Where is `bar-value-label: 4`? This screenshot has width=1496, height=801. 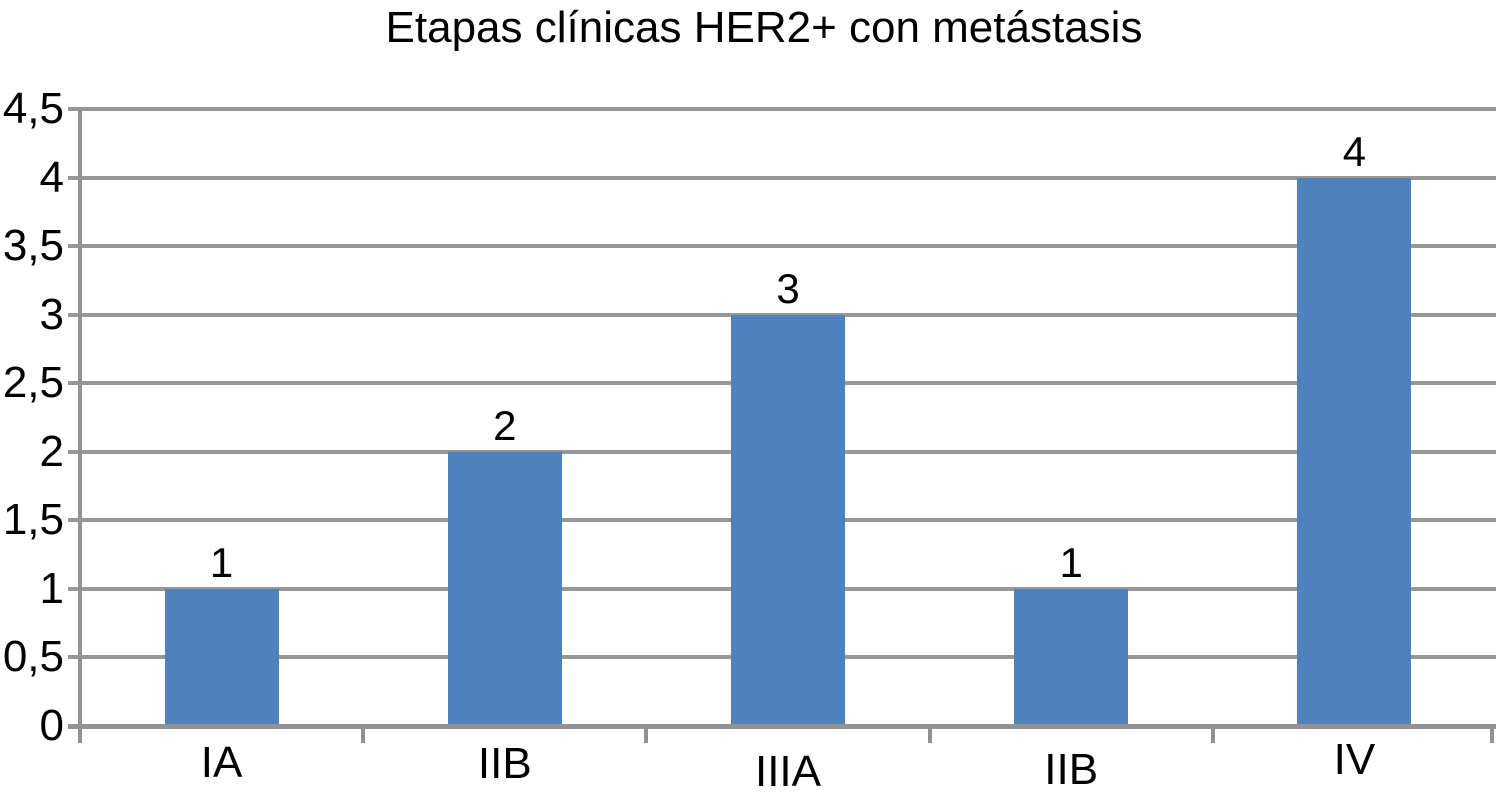
bar-value-label: 4 is located at coordinates (1354, 151).